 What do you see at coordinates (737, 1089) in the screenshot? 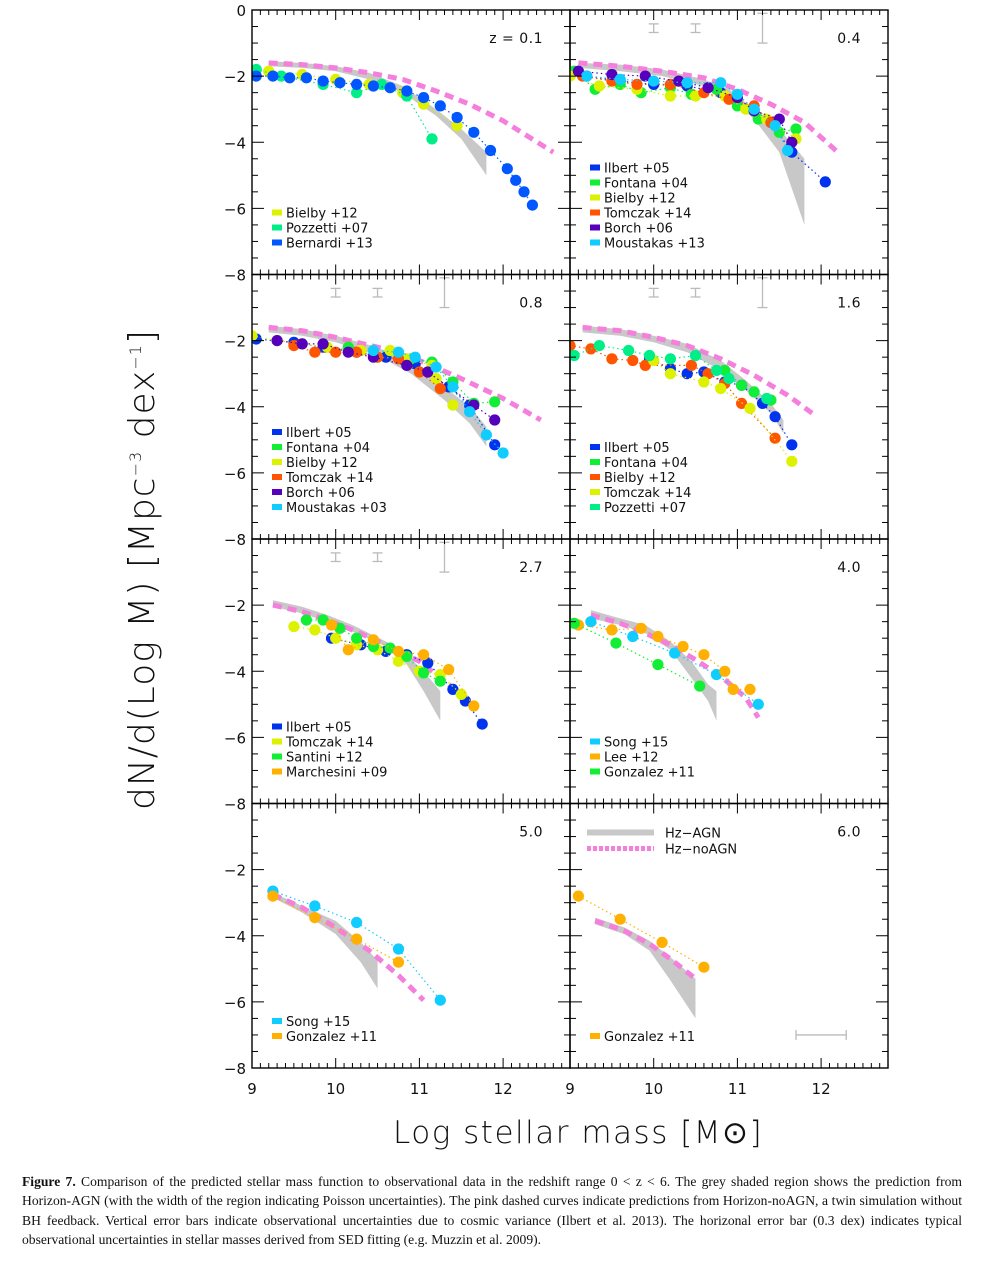
I see `x-tick-label: 11` at bounding box center [737, 1089].